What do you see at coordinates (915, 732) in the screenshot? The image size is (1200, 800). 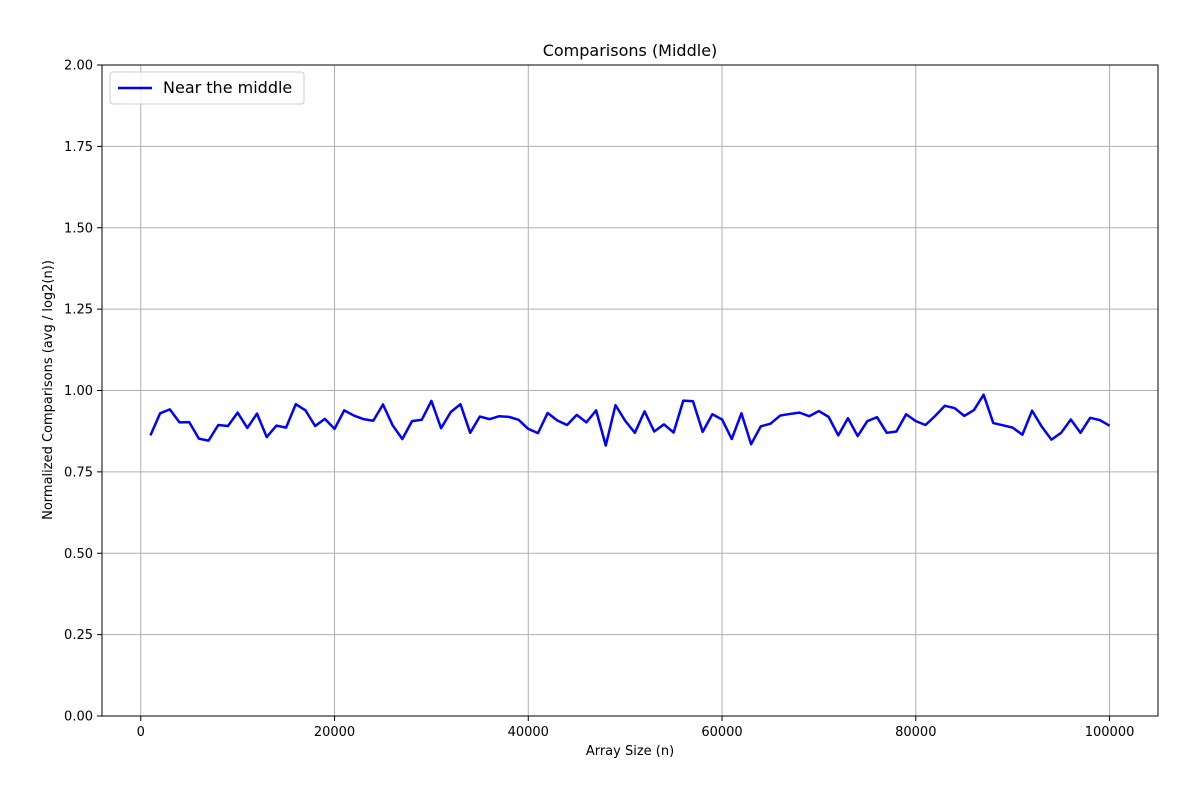 I see `x-tick-label: 80000` at bounding box center [915, 732].